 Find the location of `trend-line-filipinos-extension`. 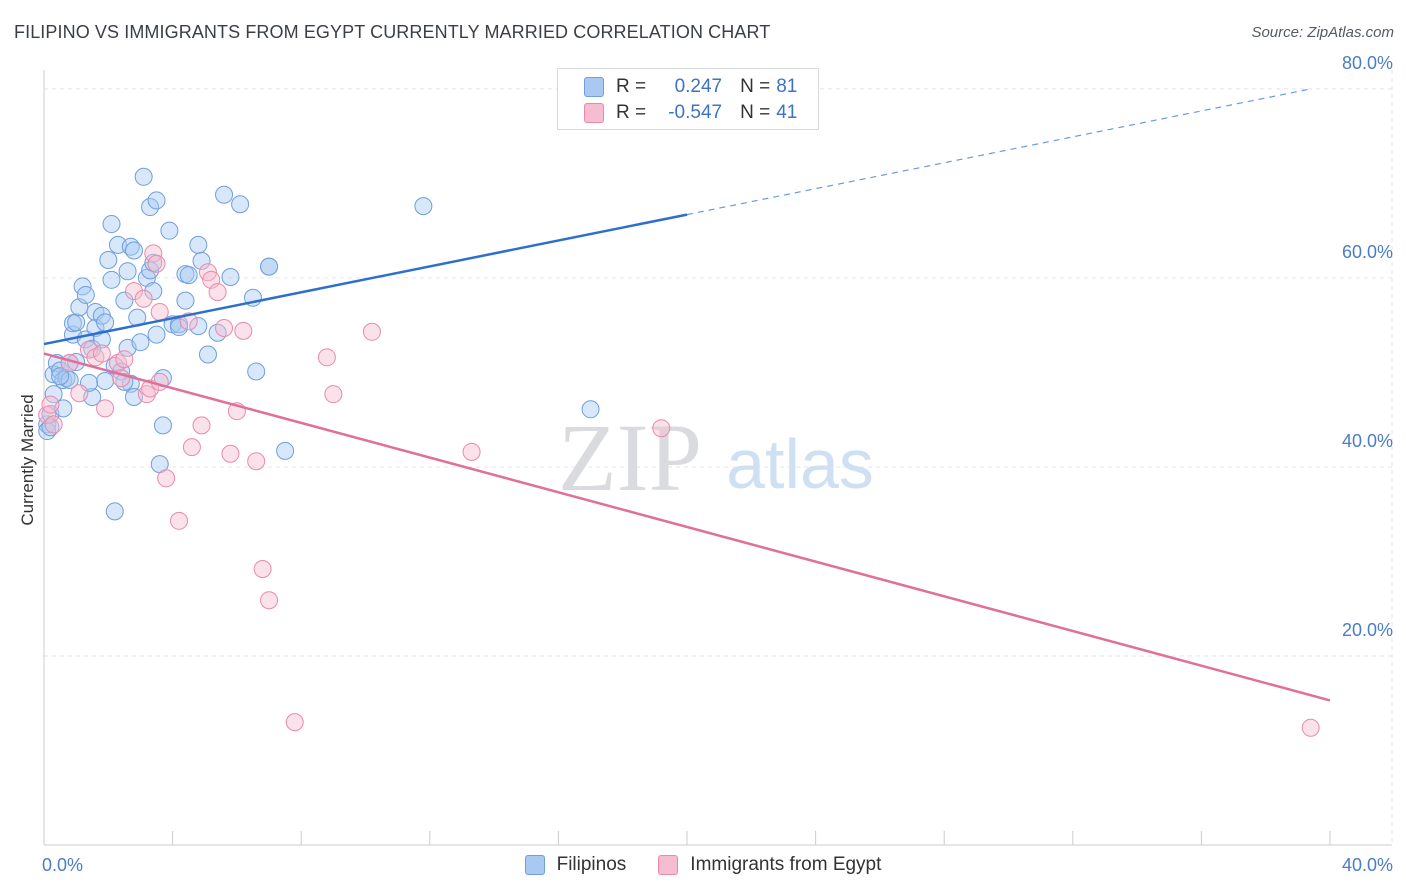

trend-line-filipinos-extension is located at coordinates (998, 152).